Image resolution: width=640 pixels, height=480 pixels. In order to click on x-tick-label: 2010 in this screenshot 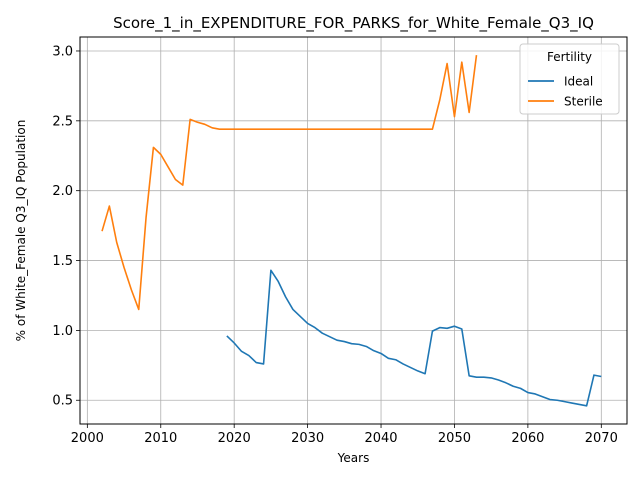, I will do `click(160, 438)`.